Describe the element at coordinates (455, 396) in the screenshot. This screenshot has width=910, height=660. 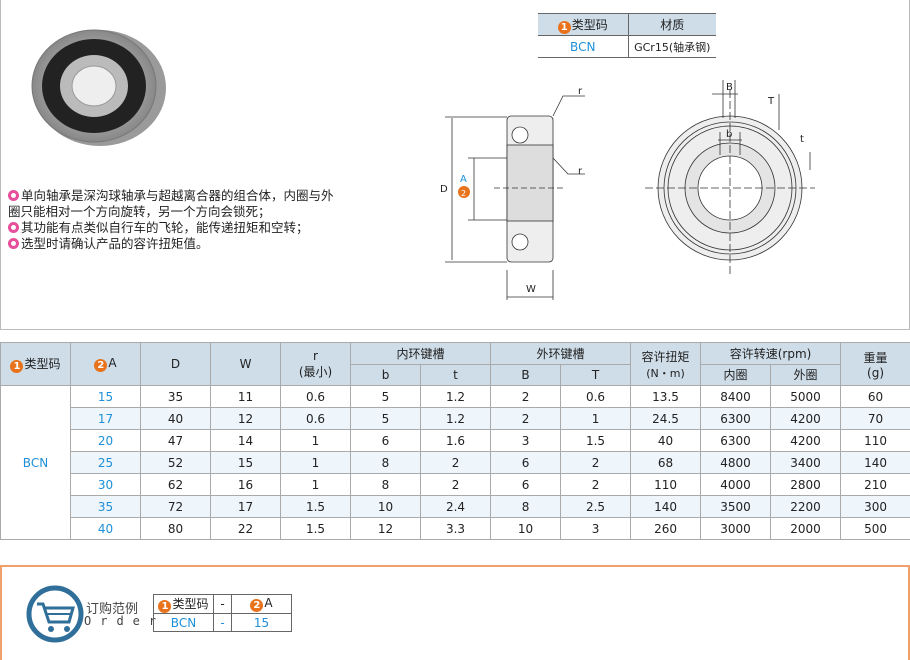
I see `table-cell: 1.2` at that location.